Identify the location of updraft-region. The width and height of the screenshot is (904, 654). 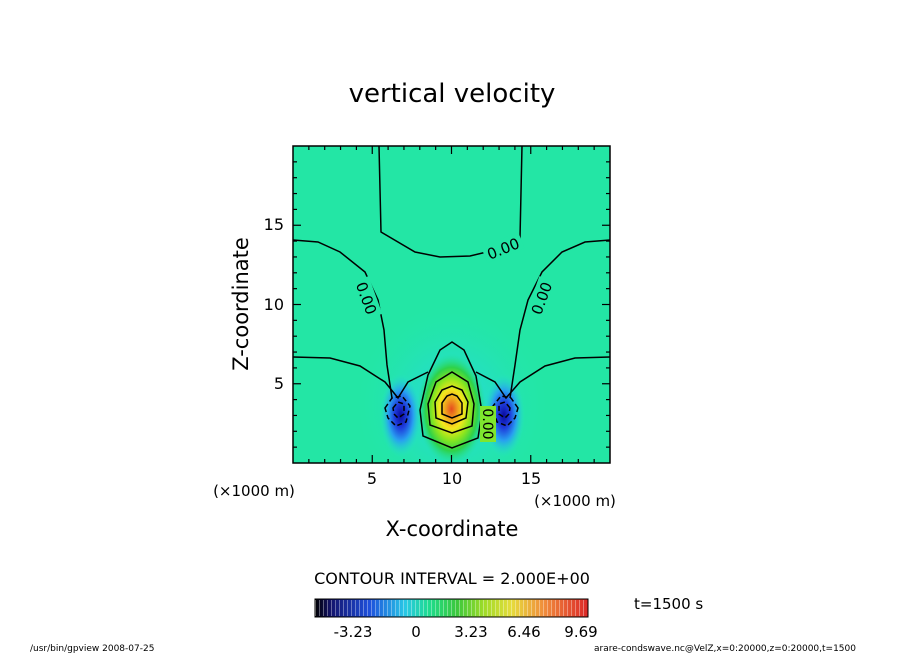
(451, 408).